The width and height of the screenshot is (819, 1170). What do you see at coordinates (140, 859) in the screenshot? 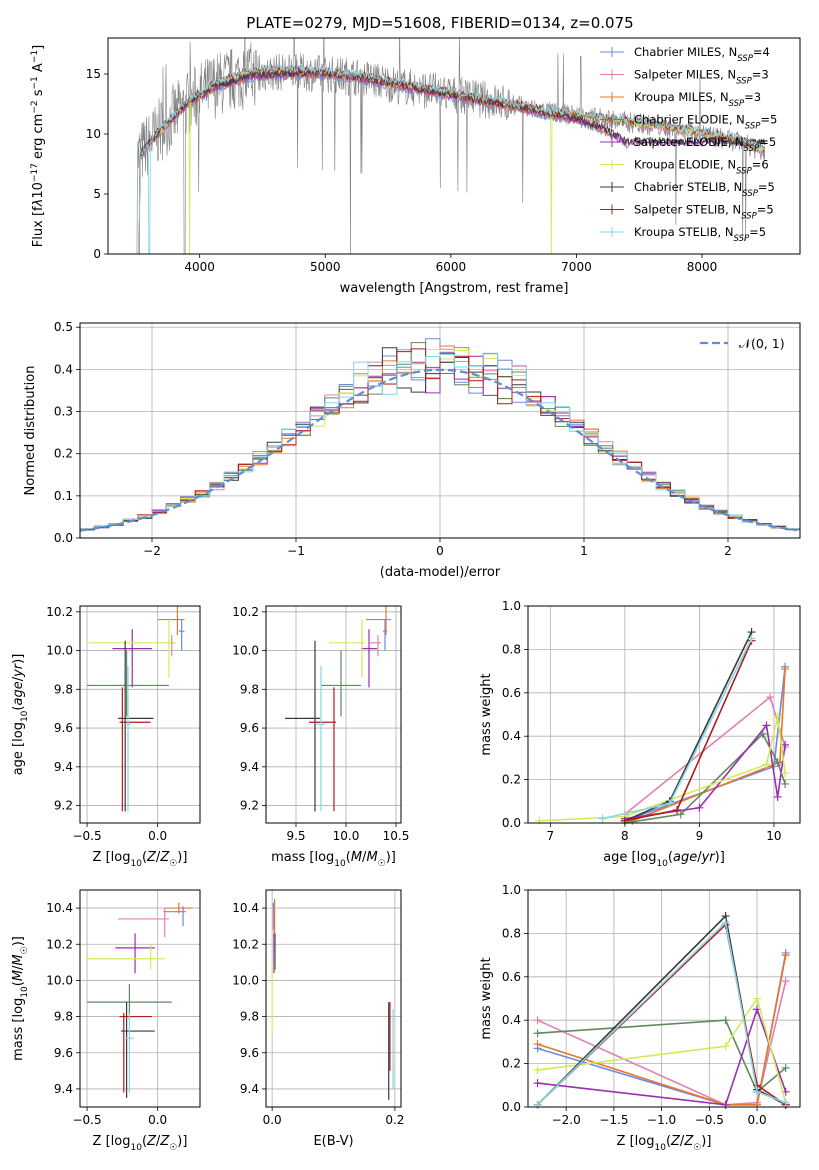
I see `age-vs-Z-xlabel: Z [log10(Z/Z☉)]` at bounding box center [140, 859].